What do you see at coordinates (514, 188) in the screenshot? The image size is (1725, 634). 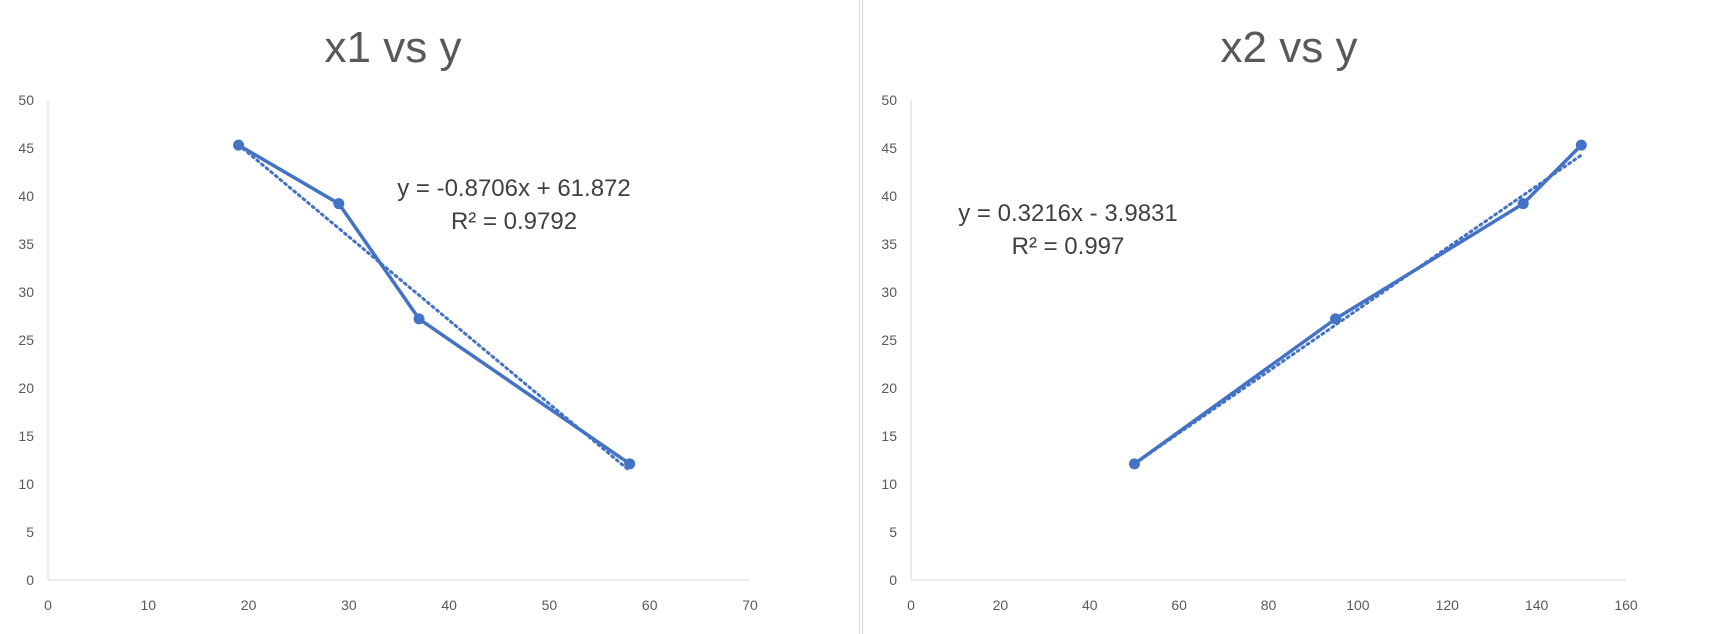 I see `trendline-equation: y = -0.8706x + 61.872` at bounding box center [514, 188].